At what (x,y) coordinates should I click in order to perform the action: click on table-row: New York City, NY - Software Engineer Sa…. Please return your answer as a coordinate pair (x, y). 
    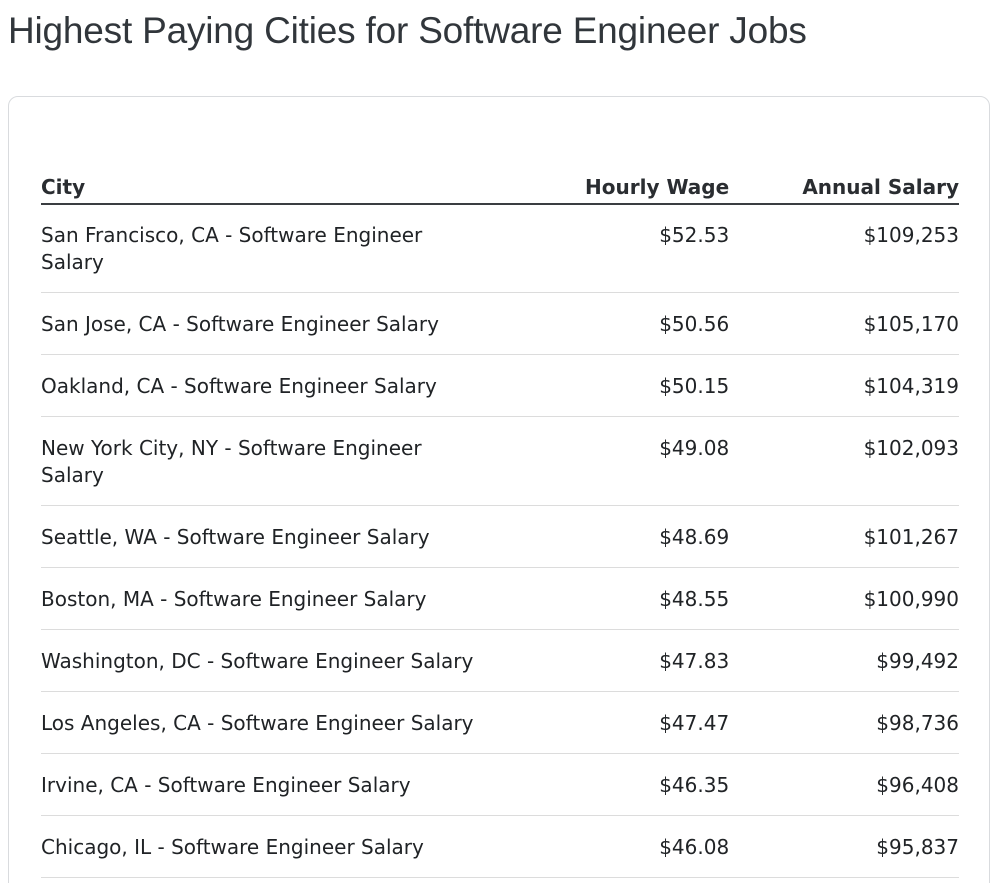
    Looking at the image, I should click on (500, 461).